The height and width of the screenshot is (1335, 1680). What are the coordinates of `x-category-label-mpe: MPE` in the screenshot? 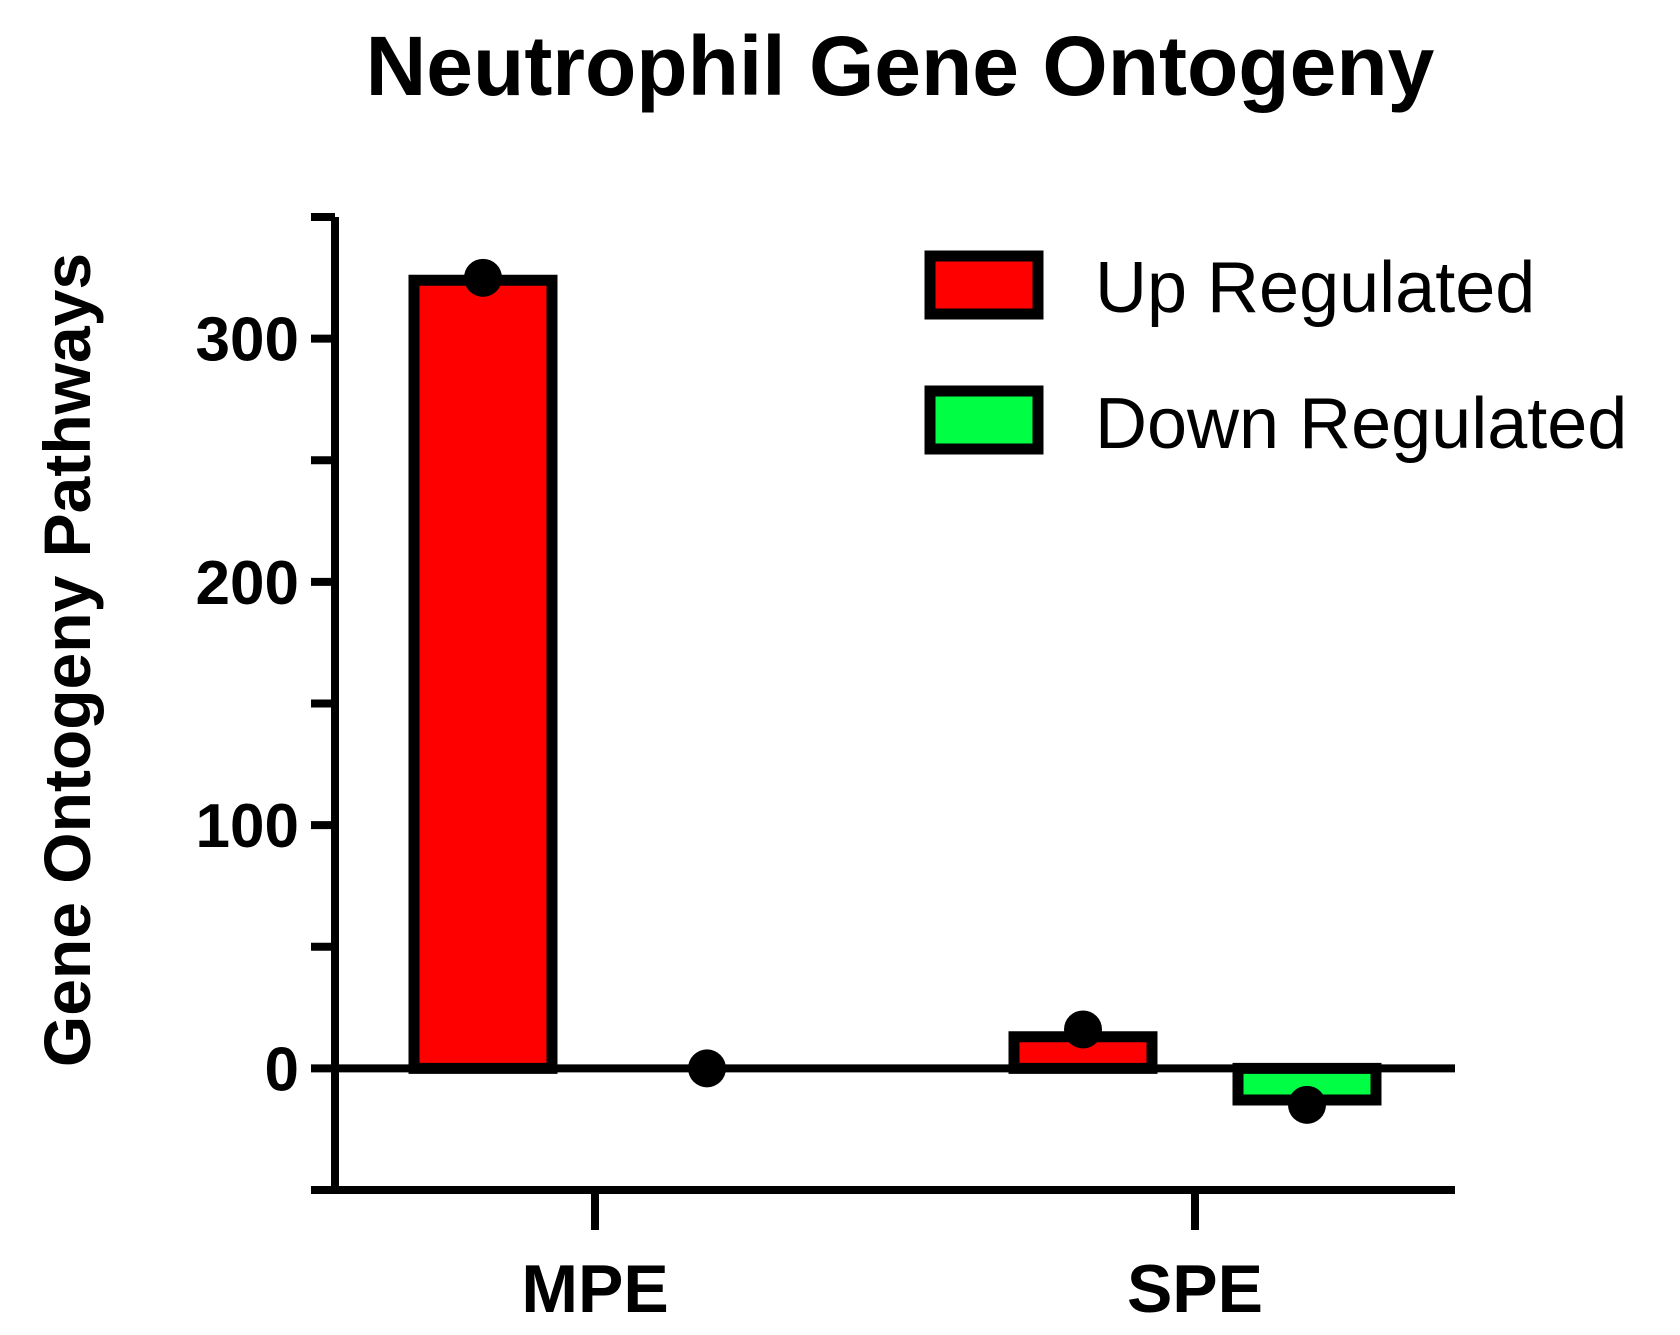 It's located at (594, 1289).